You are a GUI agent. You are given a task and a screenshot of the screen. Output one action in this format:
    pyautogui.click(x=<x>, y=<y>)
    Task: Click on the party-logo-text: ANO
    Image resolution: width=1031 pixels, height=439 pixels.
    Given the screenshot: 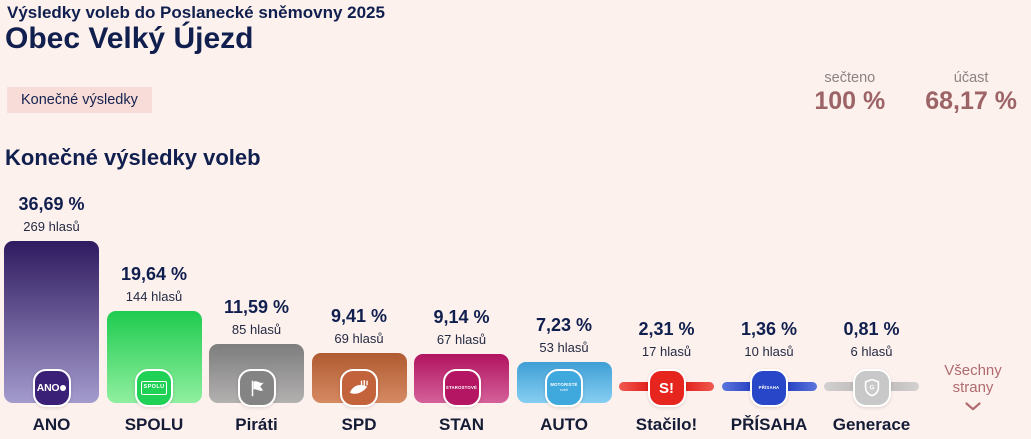 What is the action you would take?
    pyautogui.click(x=52, y=388)
    